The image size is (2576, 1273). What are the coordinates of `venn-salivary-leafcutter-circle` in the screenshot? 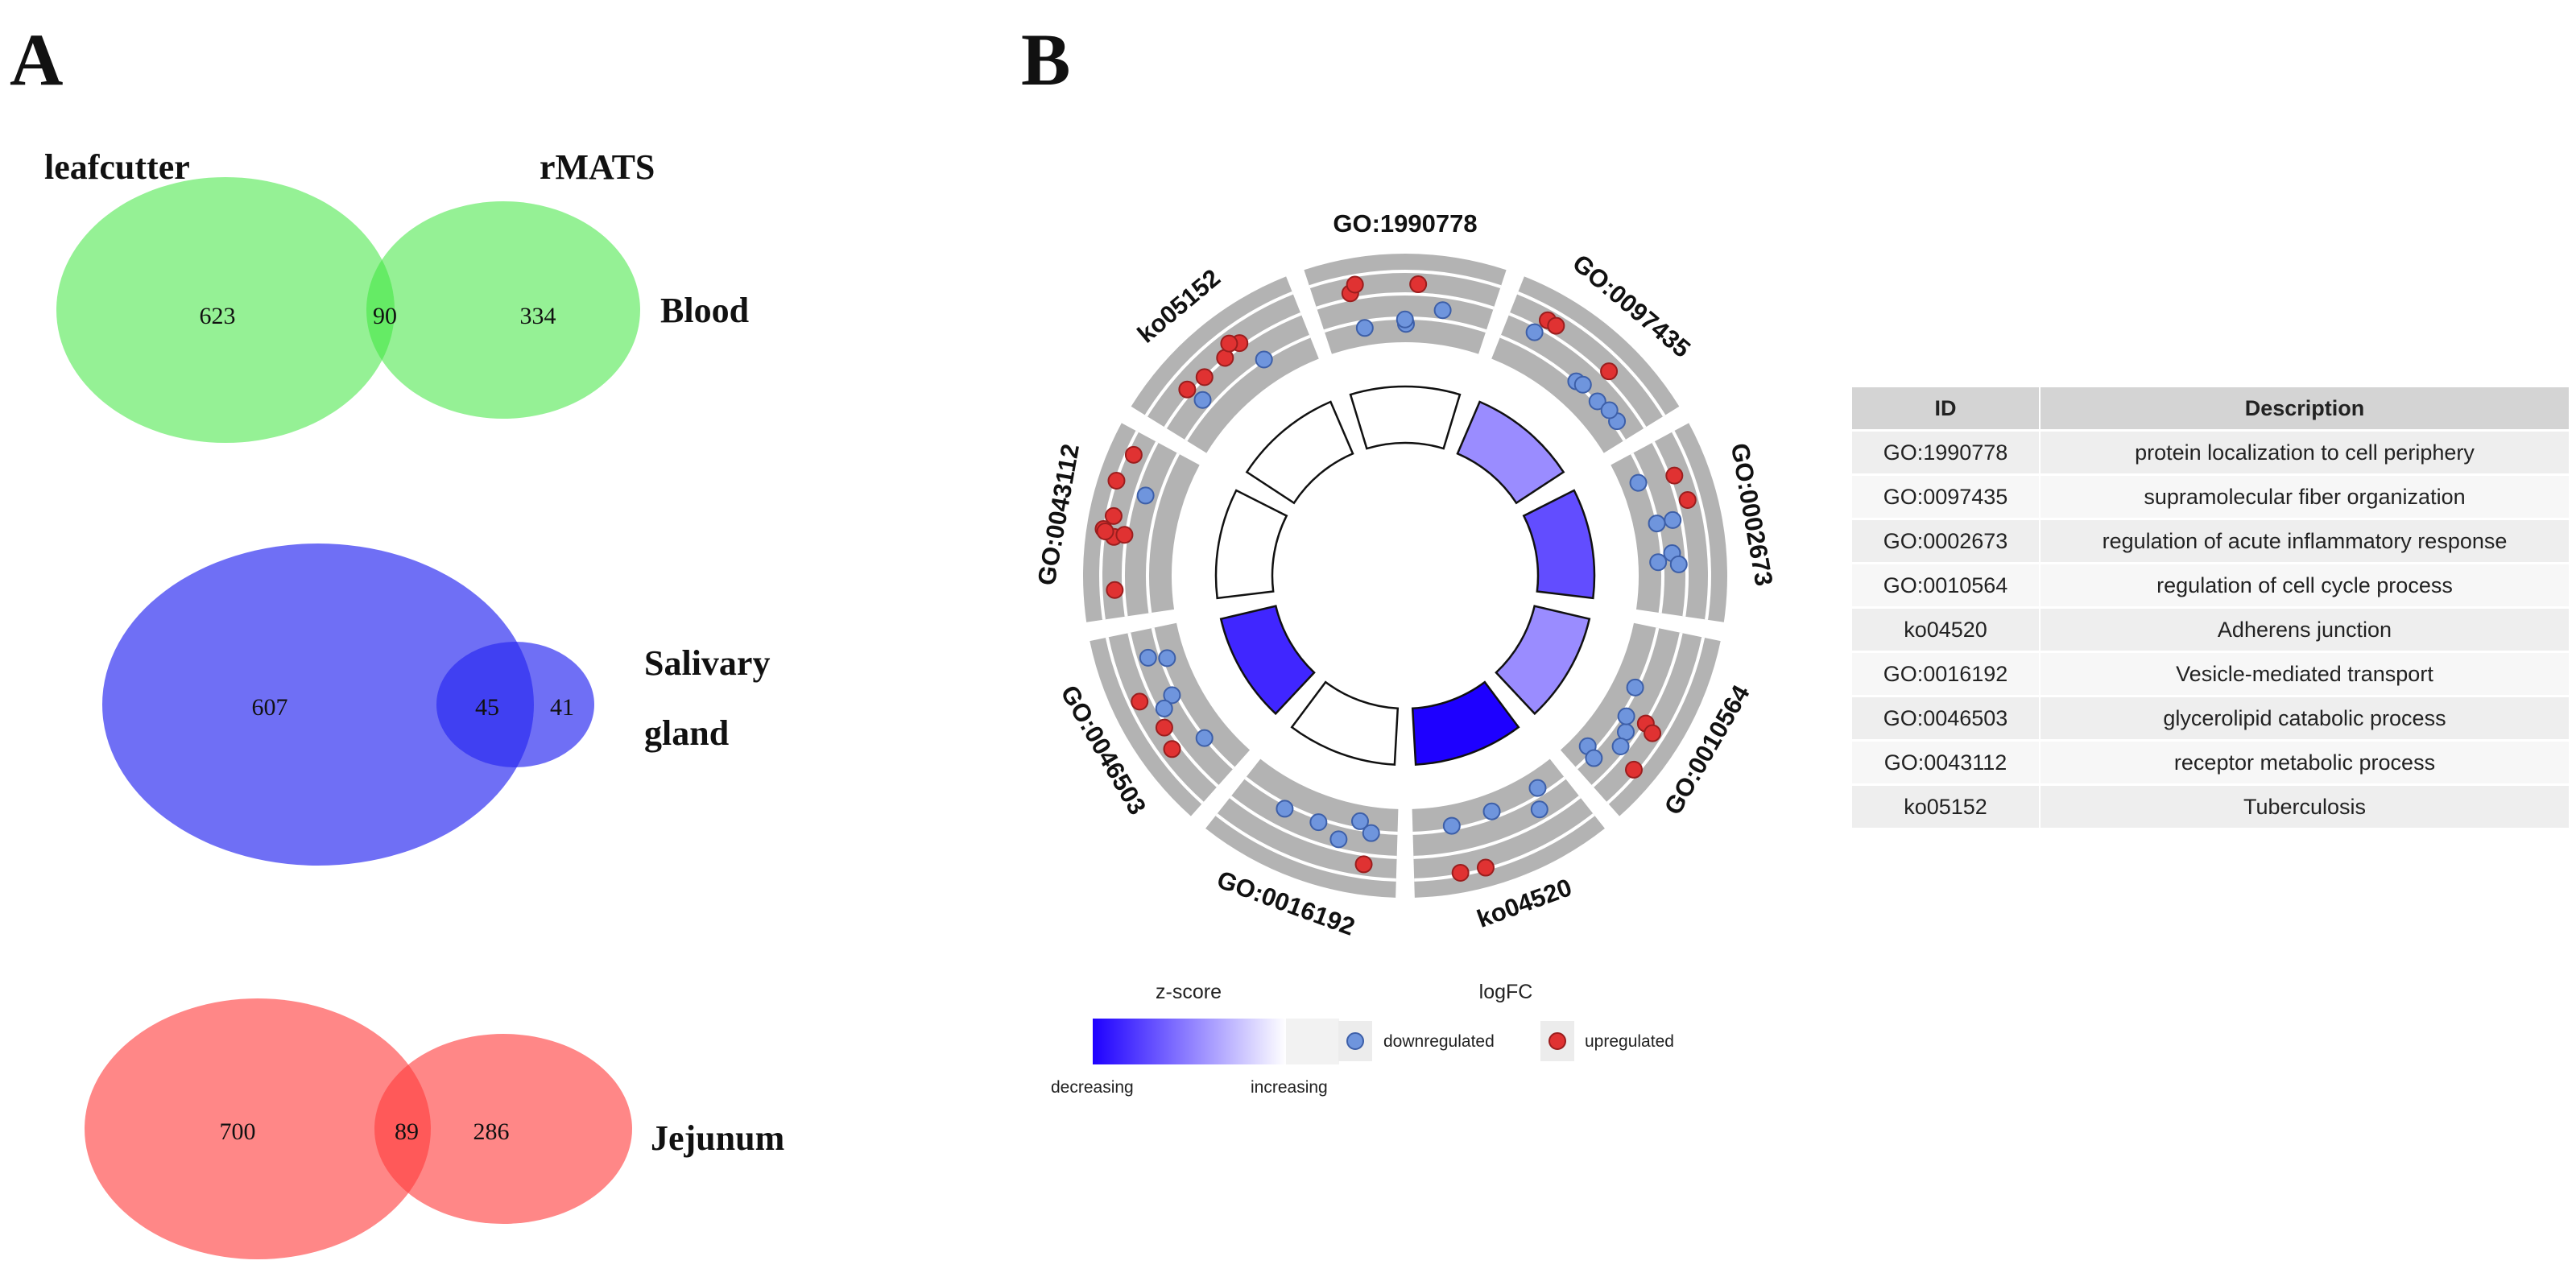 It's located at (318, 705).